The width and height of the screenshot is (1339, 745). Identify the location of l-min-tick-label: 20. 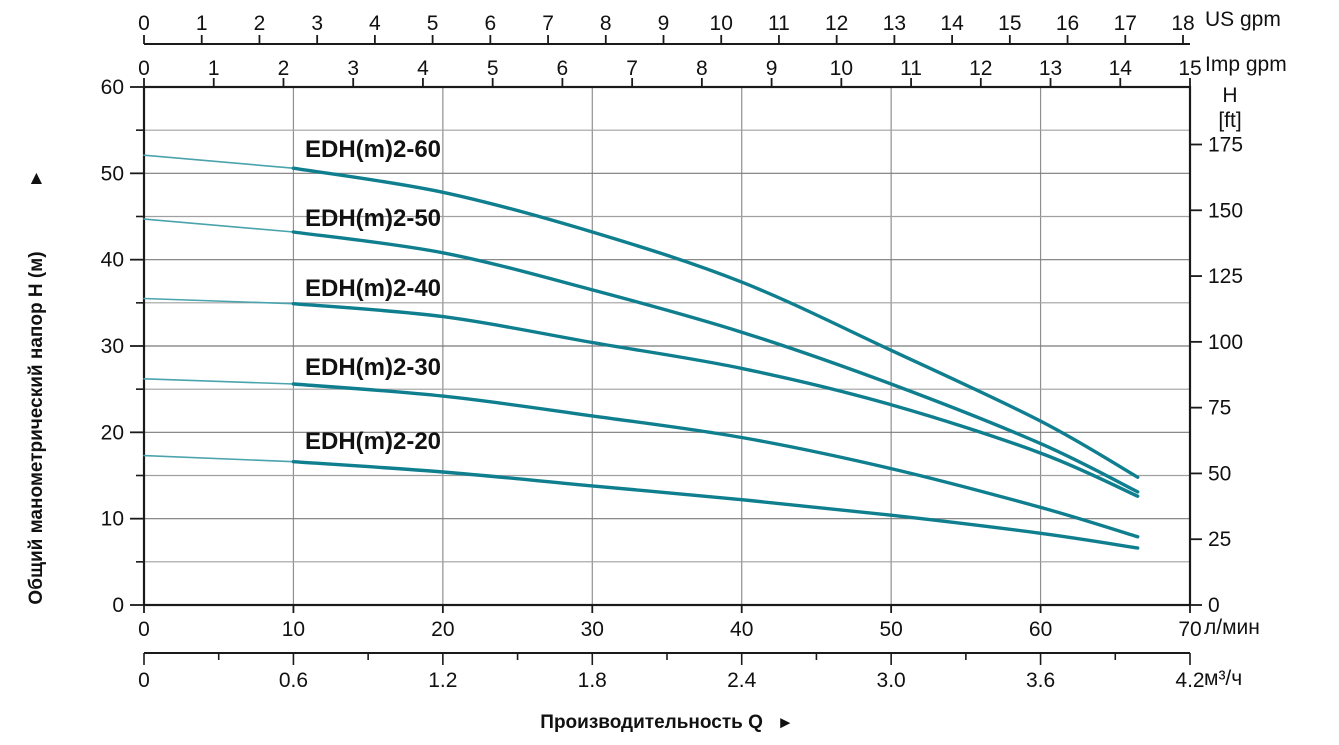
(442, 629).